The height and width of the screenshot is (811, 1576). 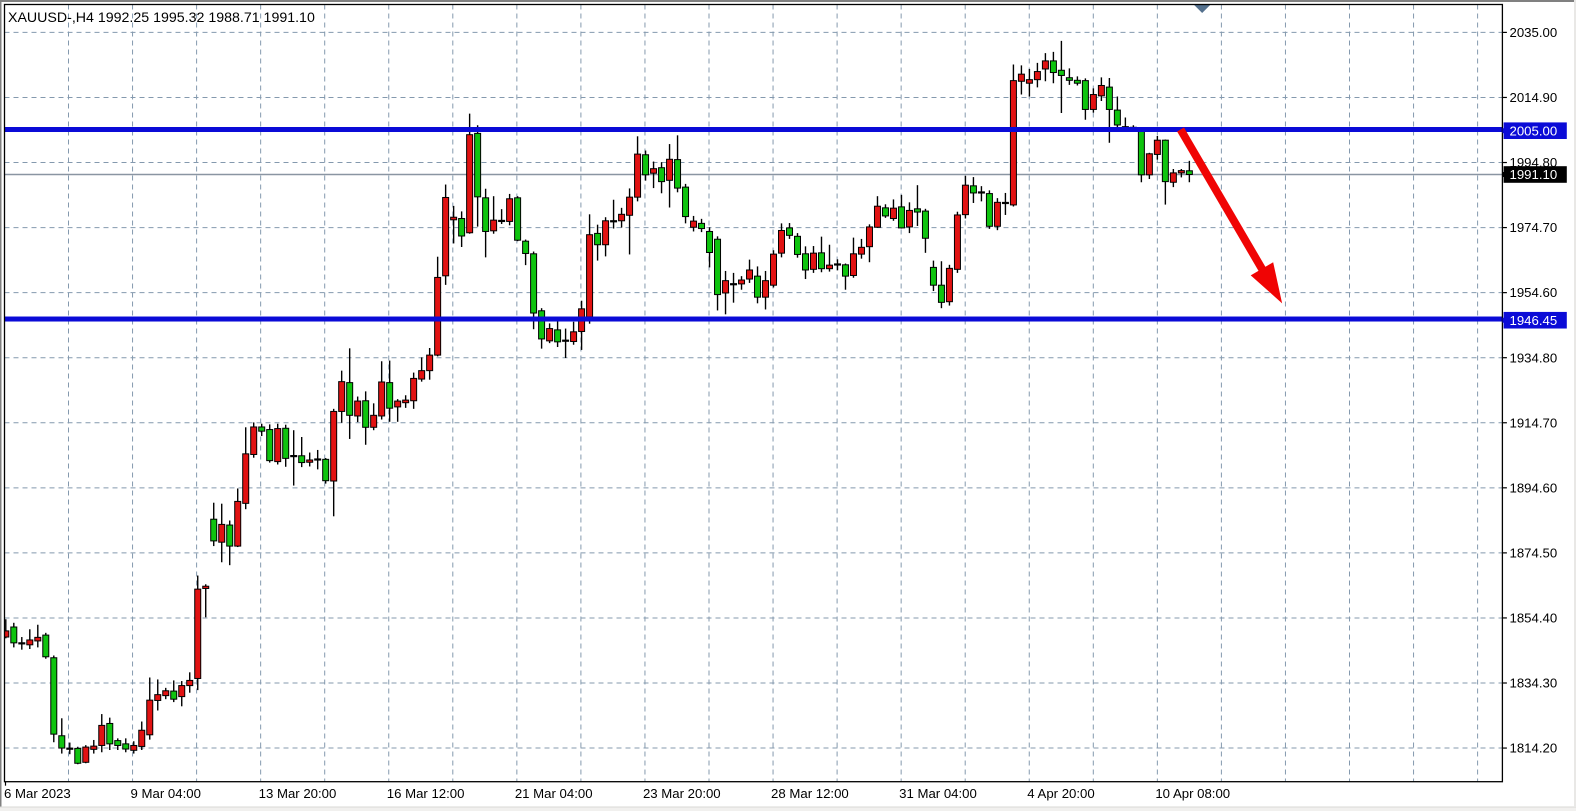 I want to click on trend-arrow, so click(x=1230, y=215).